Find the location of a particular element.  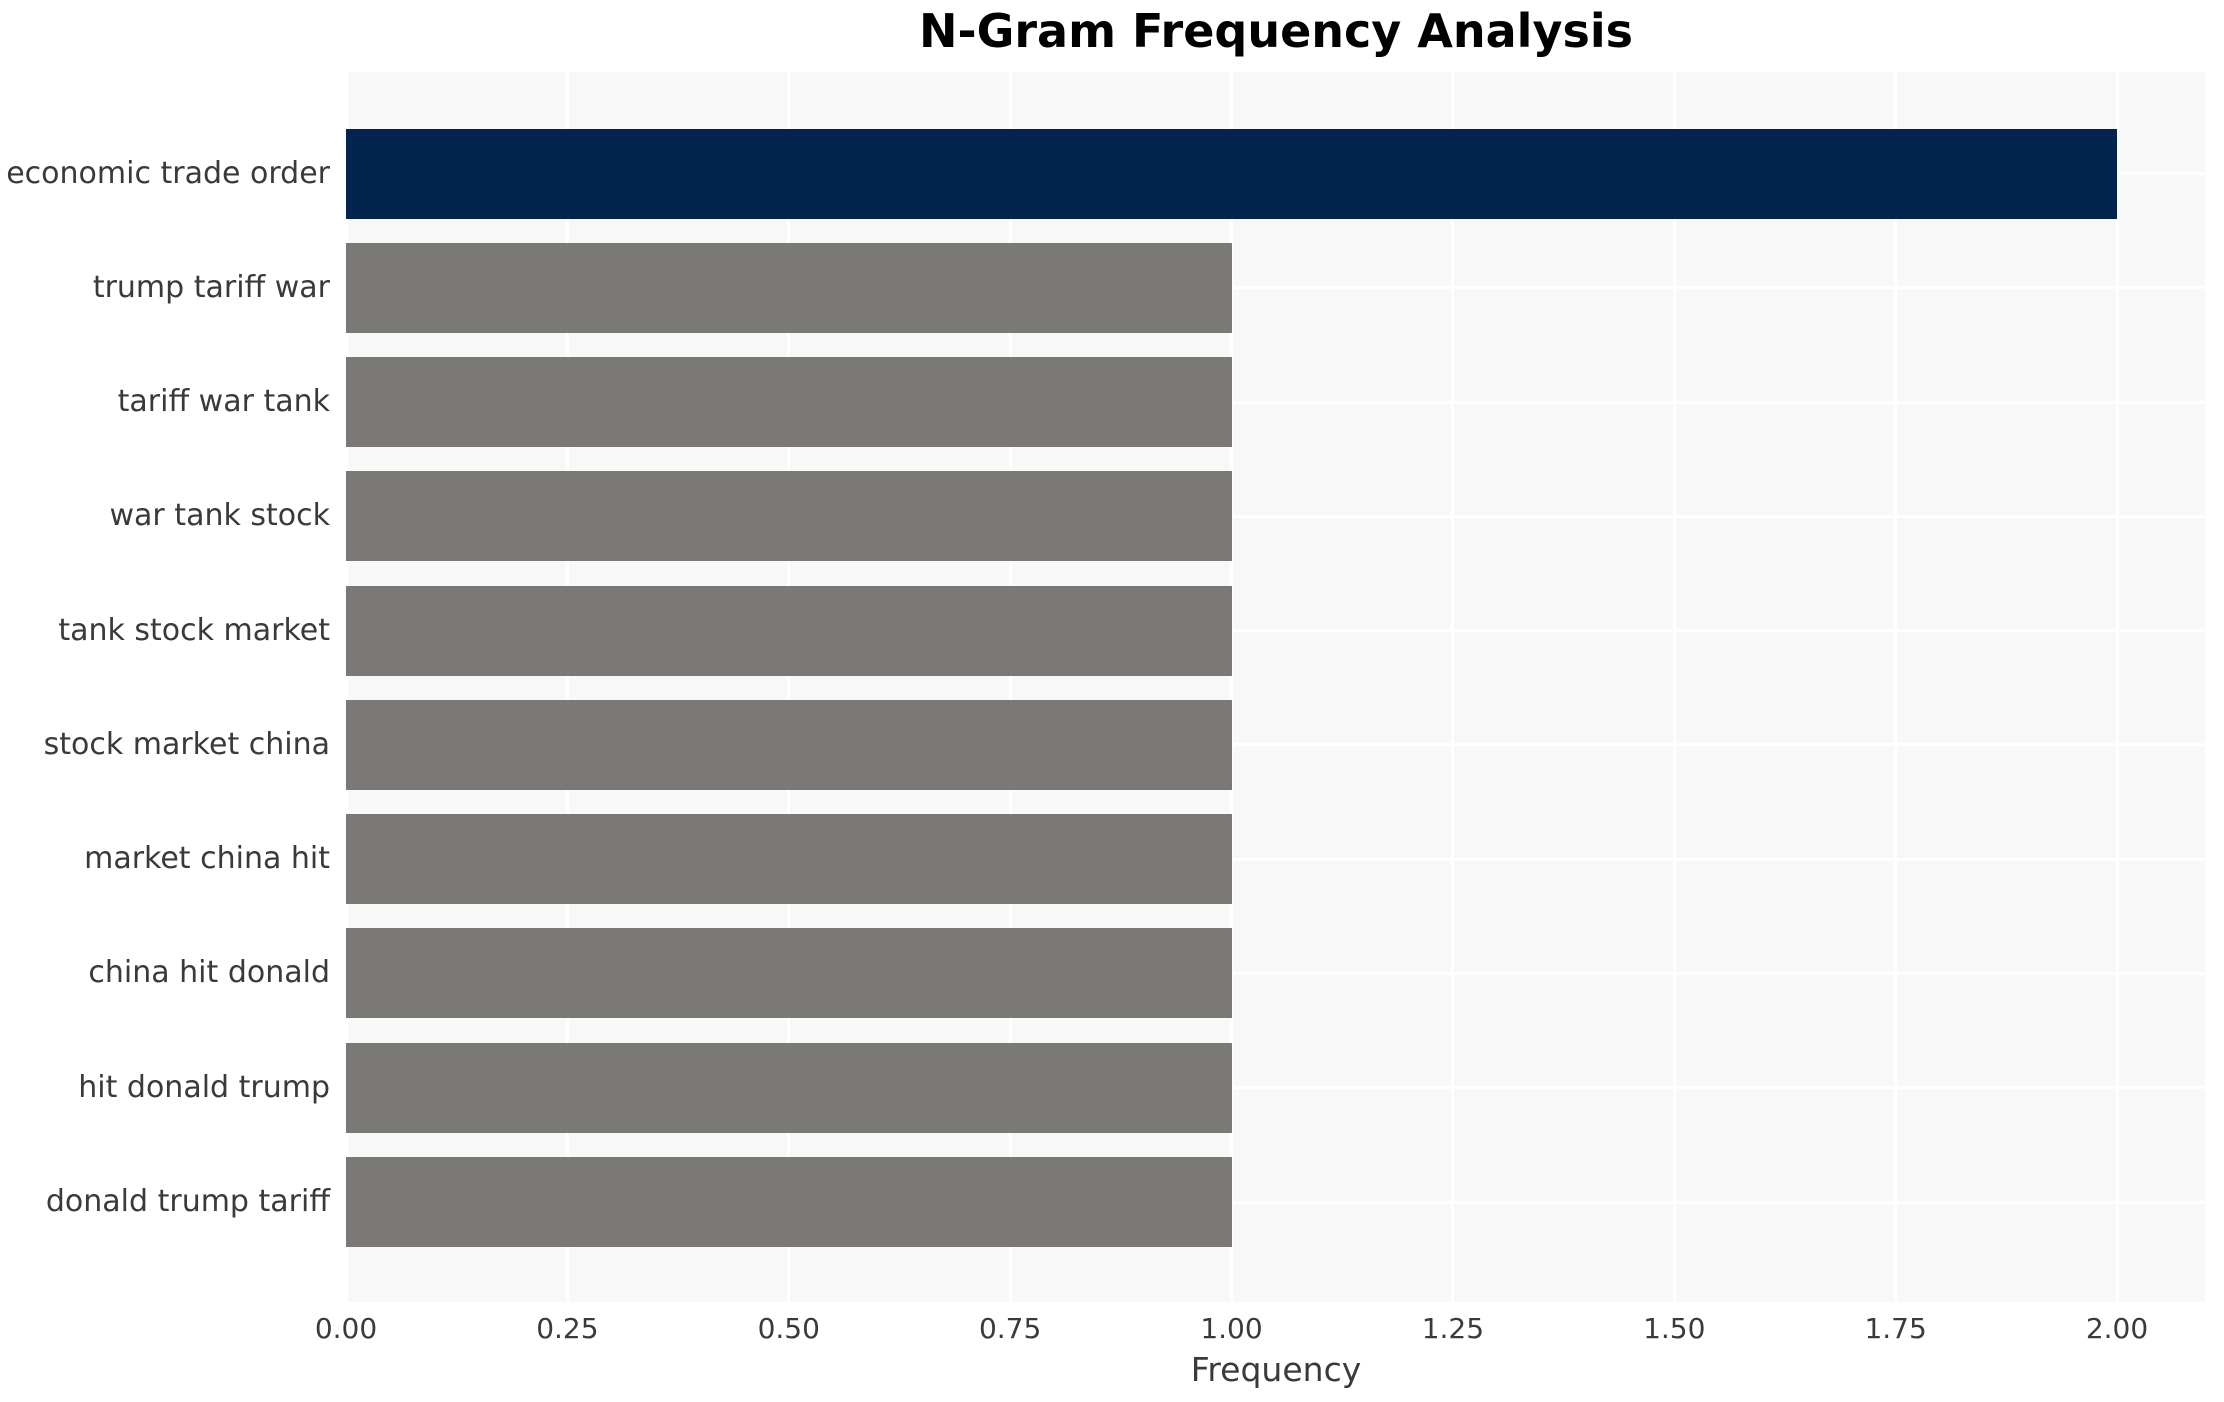

x-tick-label: 1.25 is located at coordinates (1453, 1328).